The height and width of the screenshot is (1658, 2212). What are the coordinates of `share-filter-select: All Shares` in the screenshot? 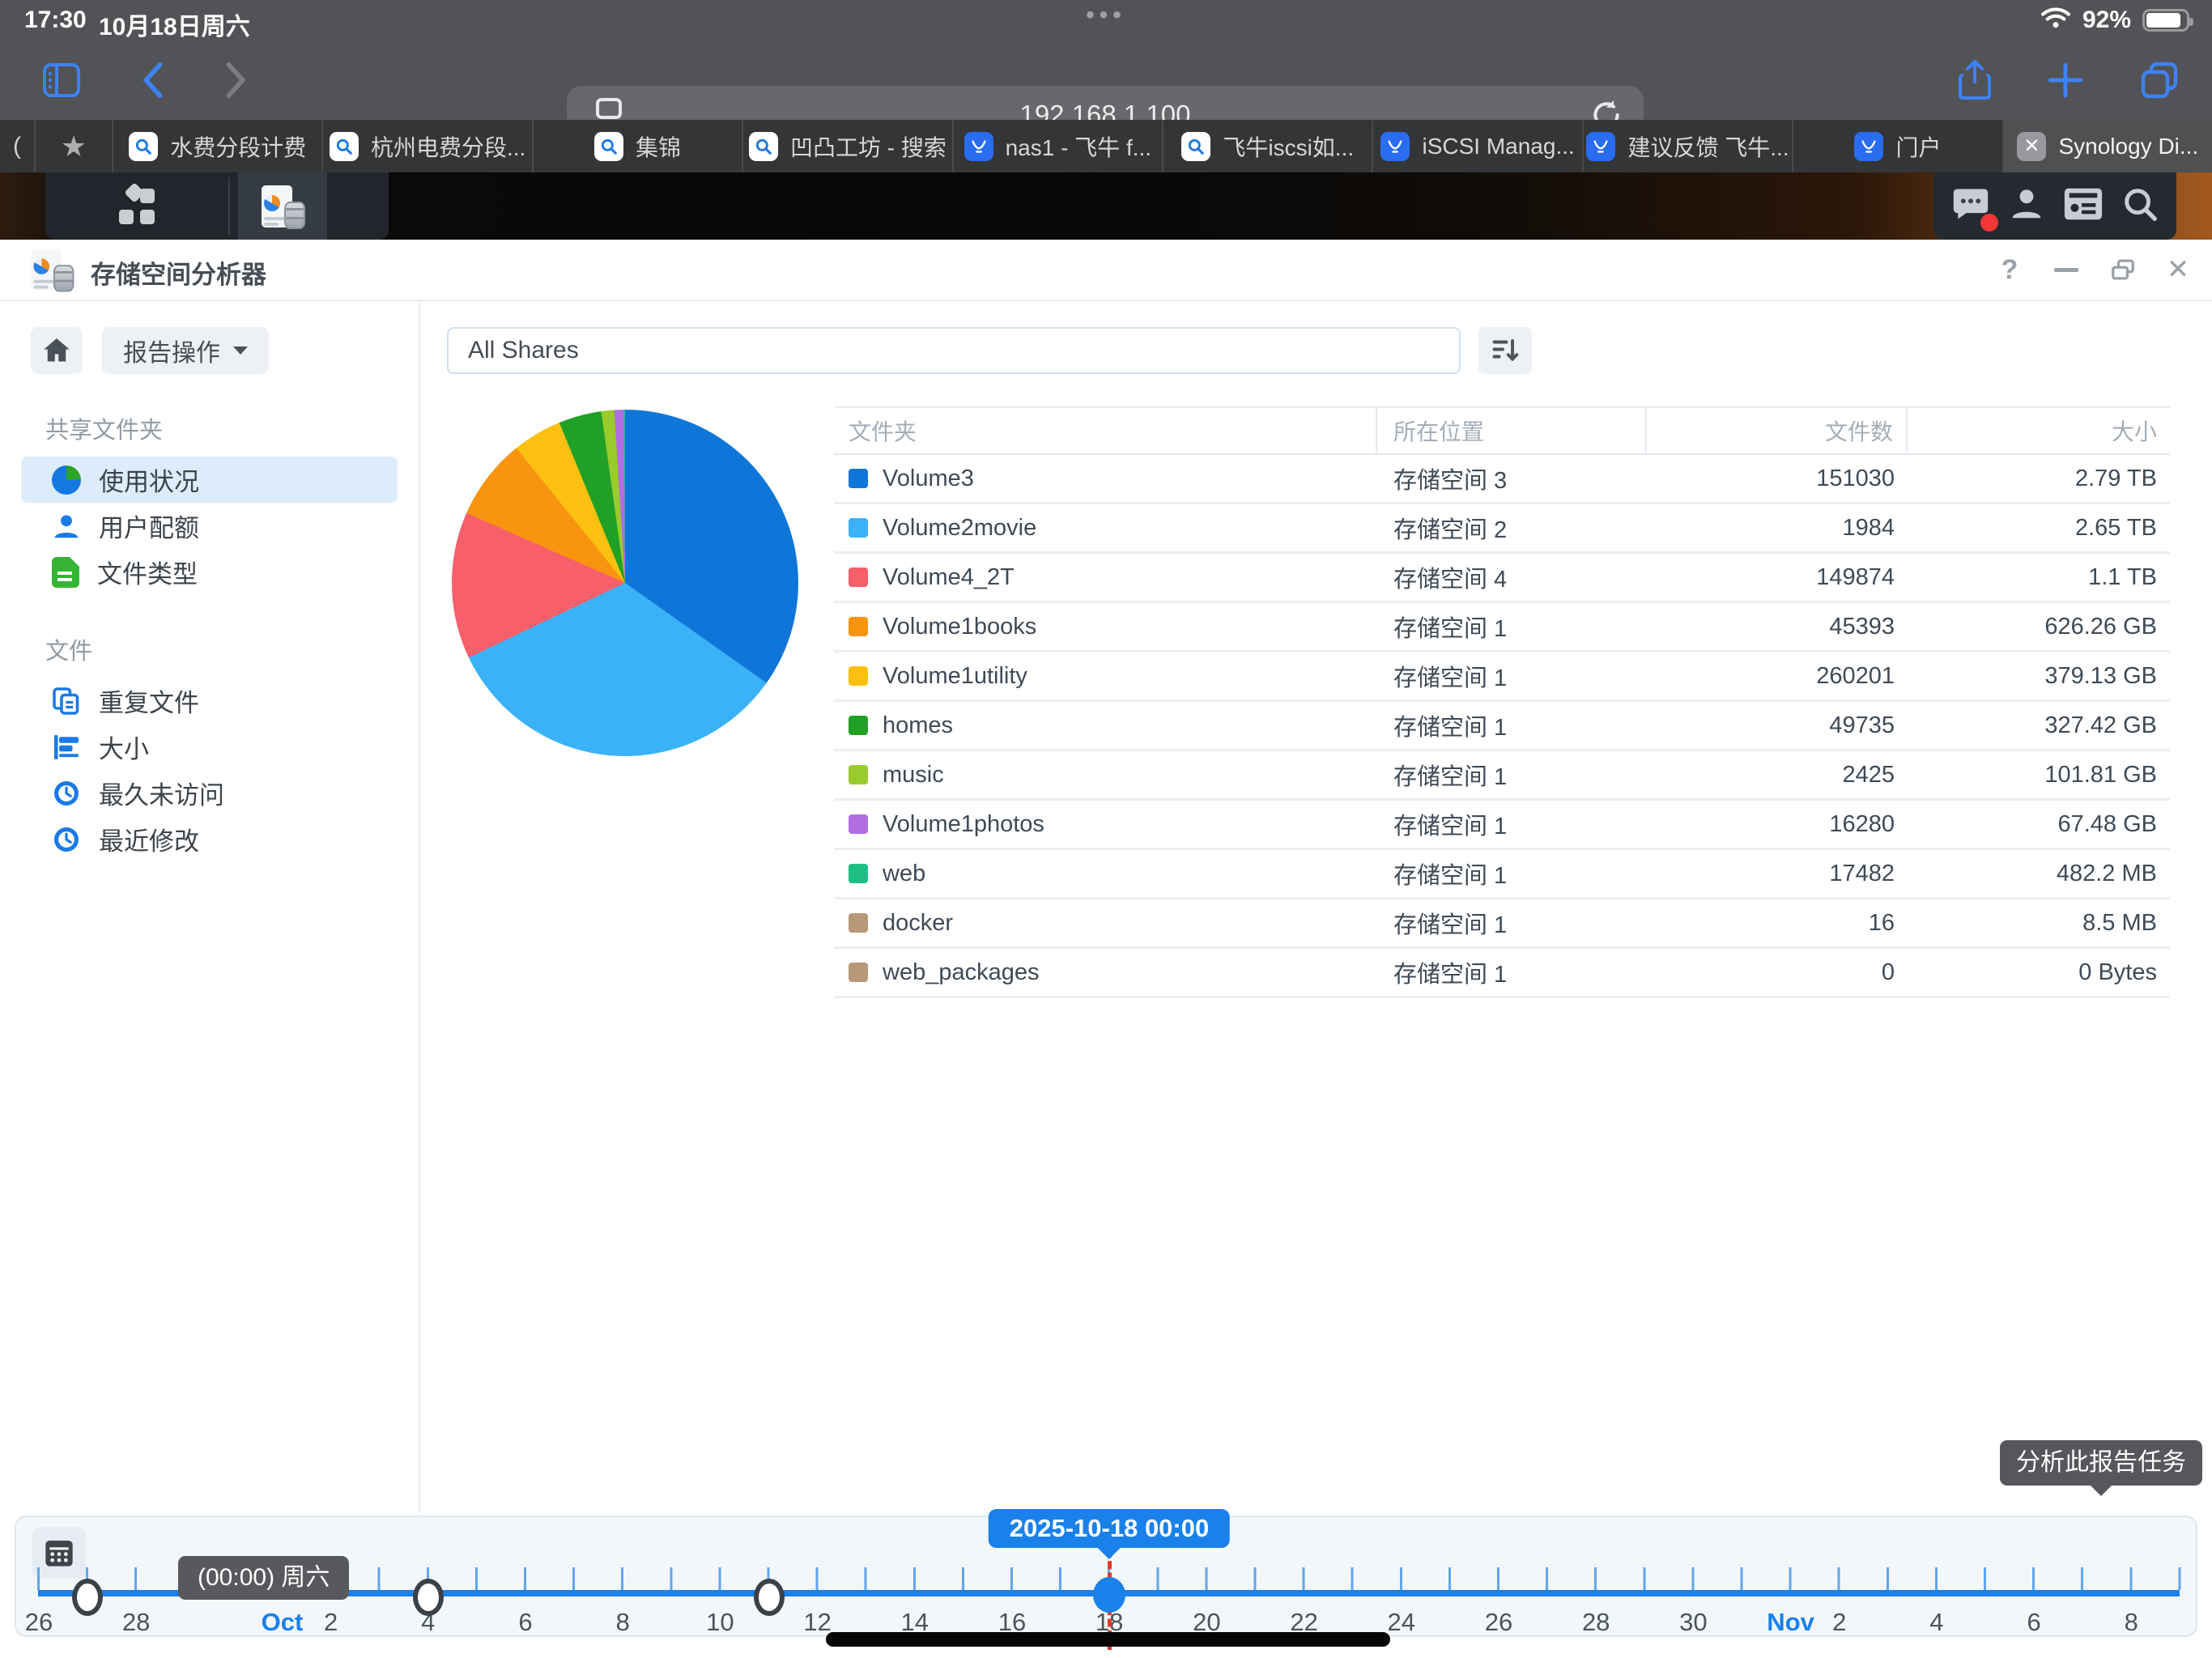 It's located at (954, 350).